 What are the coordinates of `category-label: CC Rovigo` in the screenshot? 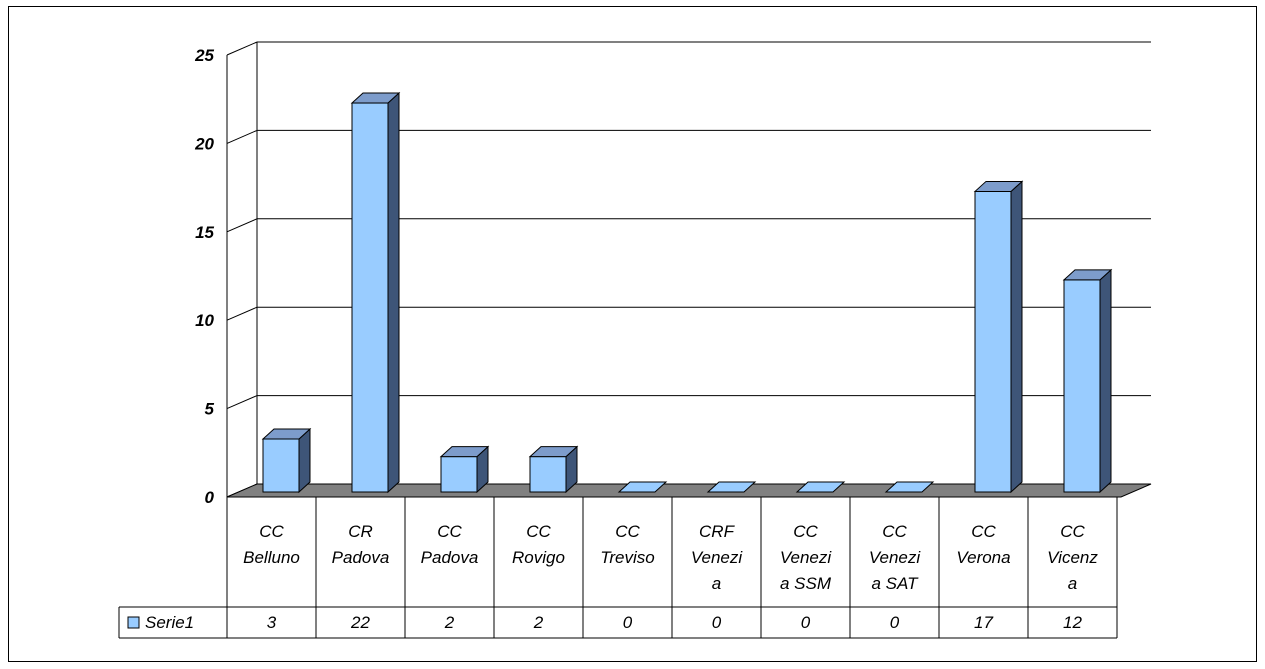 It's located at (538, 544).